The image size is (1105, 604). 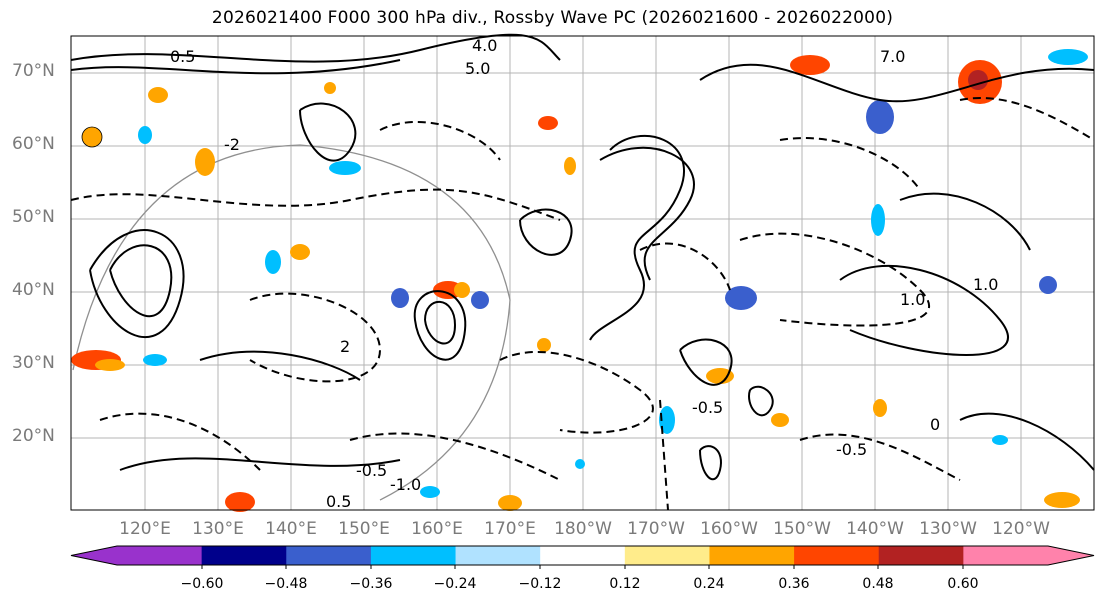 I want to click on lon-label: 120°W, so click(x=1021, y=529).